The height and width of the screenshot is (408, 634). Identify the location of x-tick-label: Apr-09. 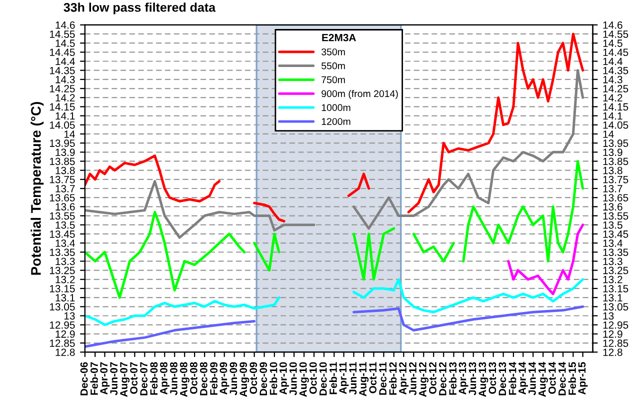
(225, 378).